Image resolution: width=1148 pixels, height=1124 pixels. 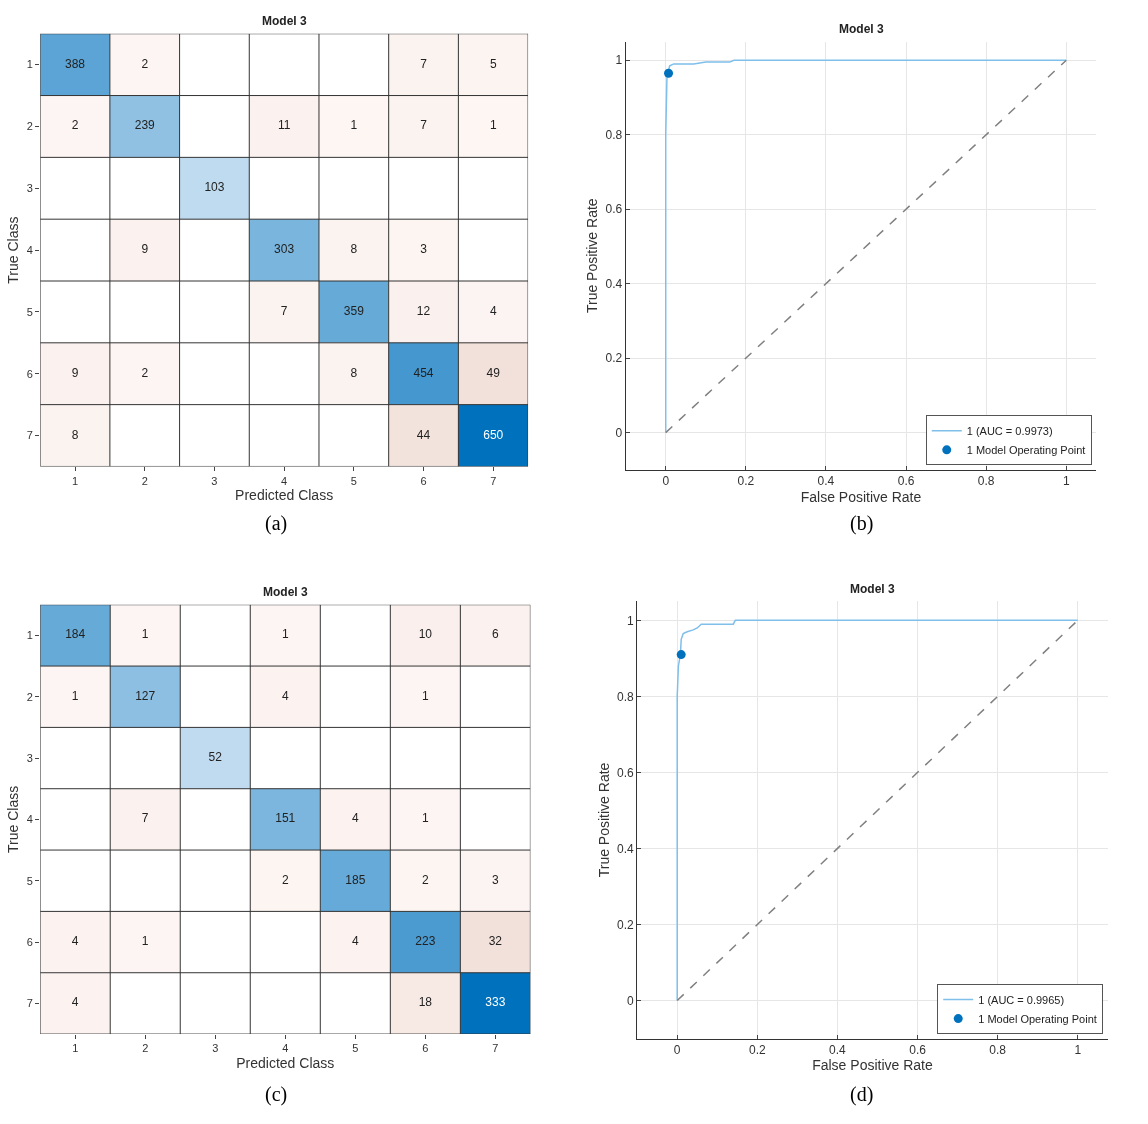 What do you see at coordinates (423, 372) in the screenshot?
I see `data-label: 454` at bounding box center [423, 372].